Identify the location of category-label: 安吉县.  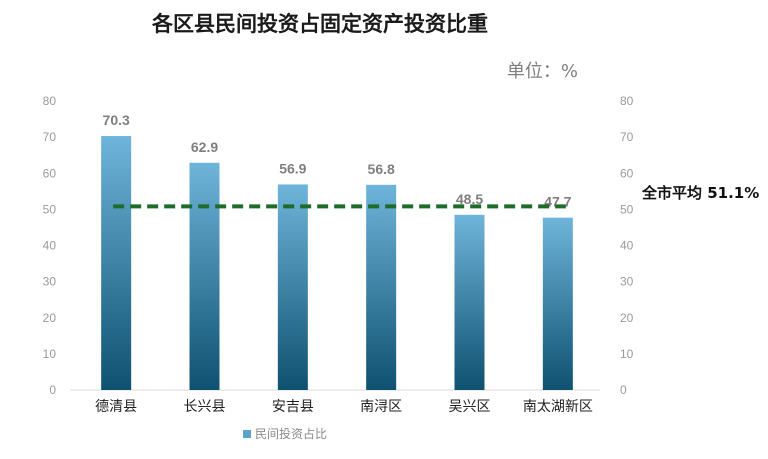
(293, 407).